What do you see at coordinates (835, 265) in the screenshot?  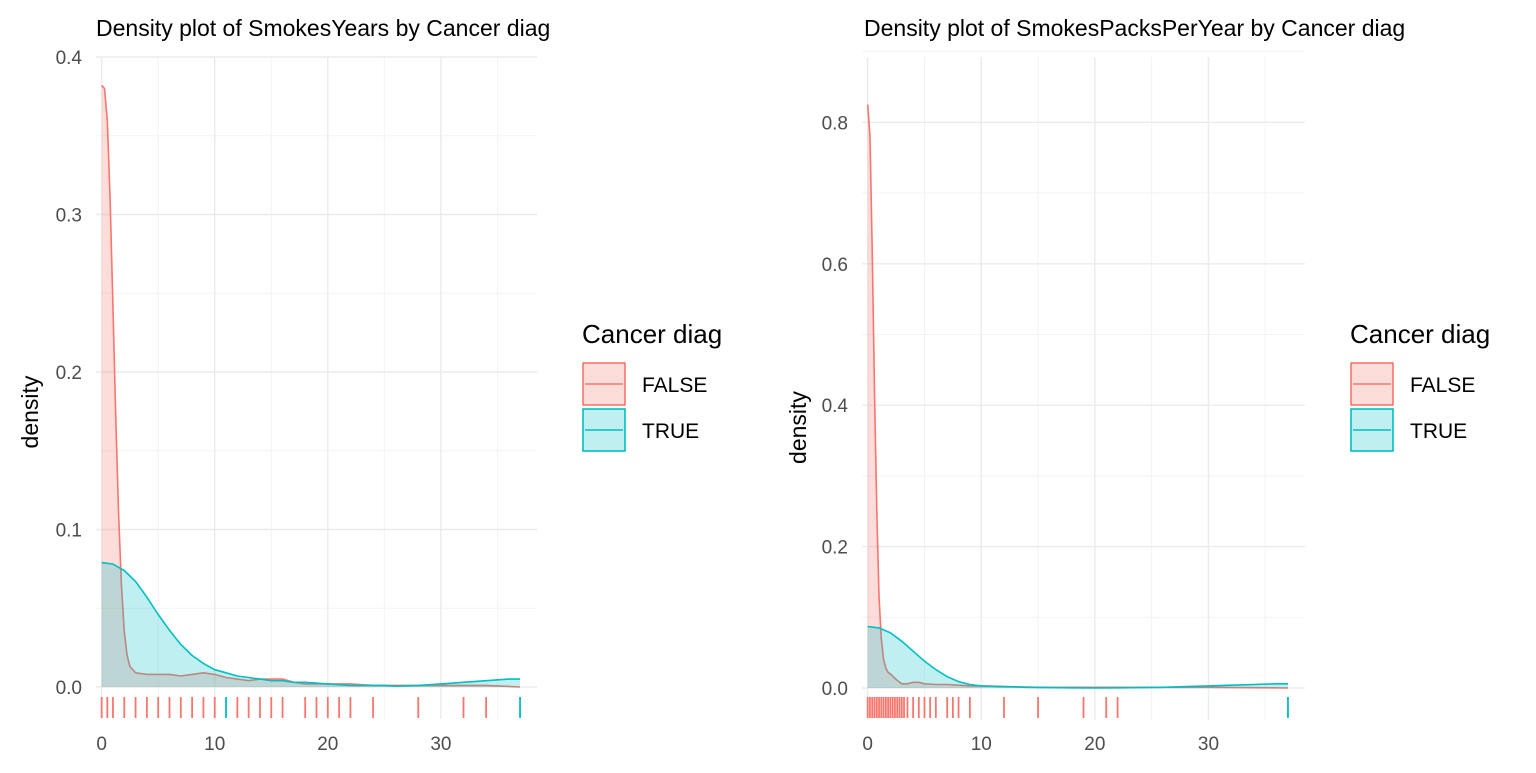 I see `y-tick-label: 0.6` at bounding box center [835, 265].